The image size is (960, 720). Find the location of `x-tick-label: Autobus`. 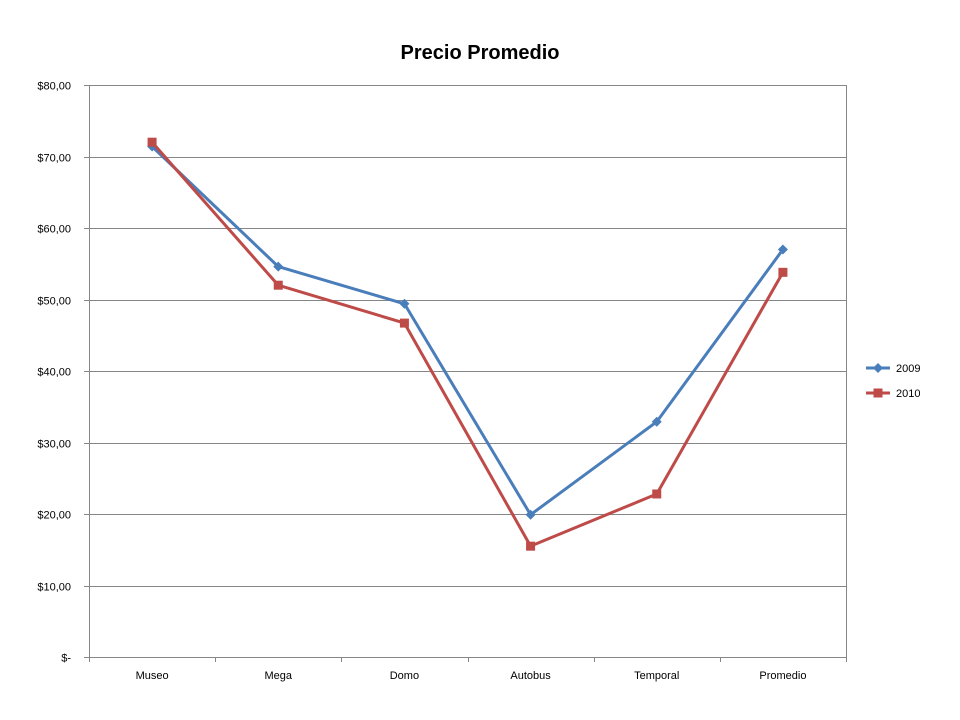

x-tick-label: Autobus is located at coordinates (530, 676).